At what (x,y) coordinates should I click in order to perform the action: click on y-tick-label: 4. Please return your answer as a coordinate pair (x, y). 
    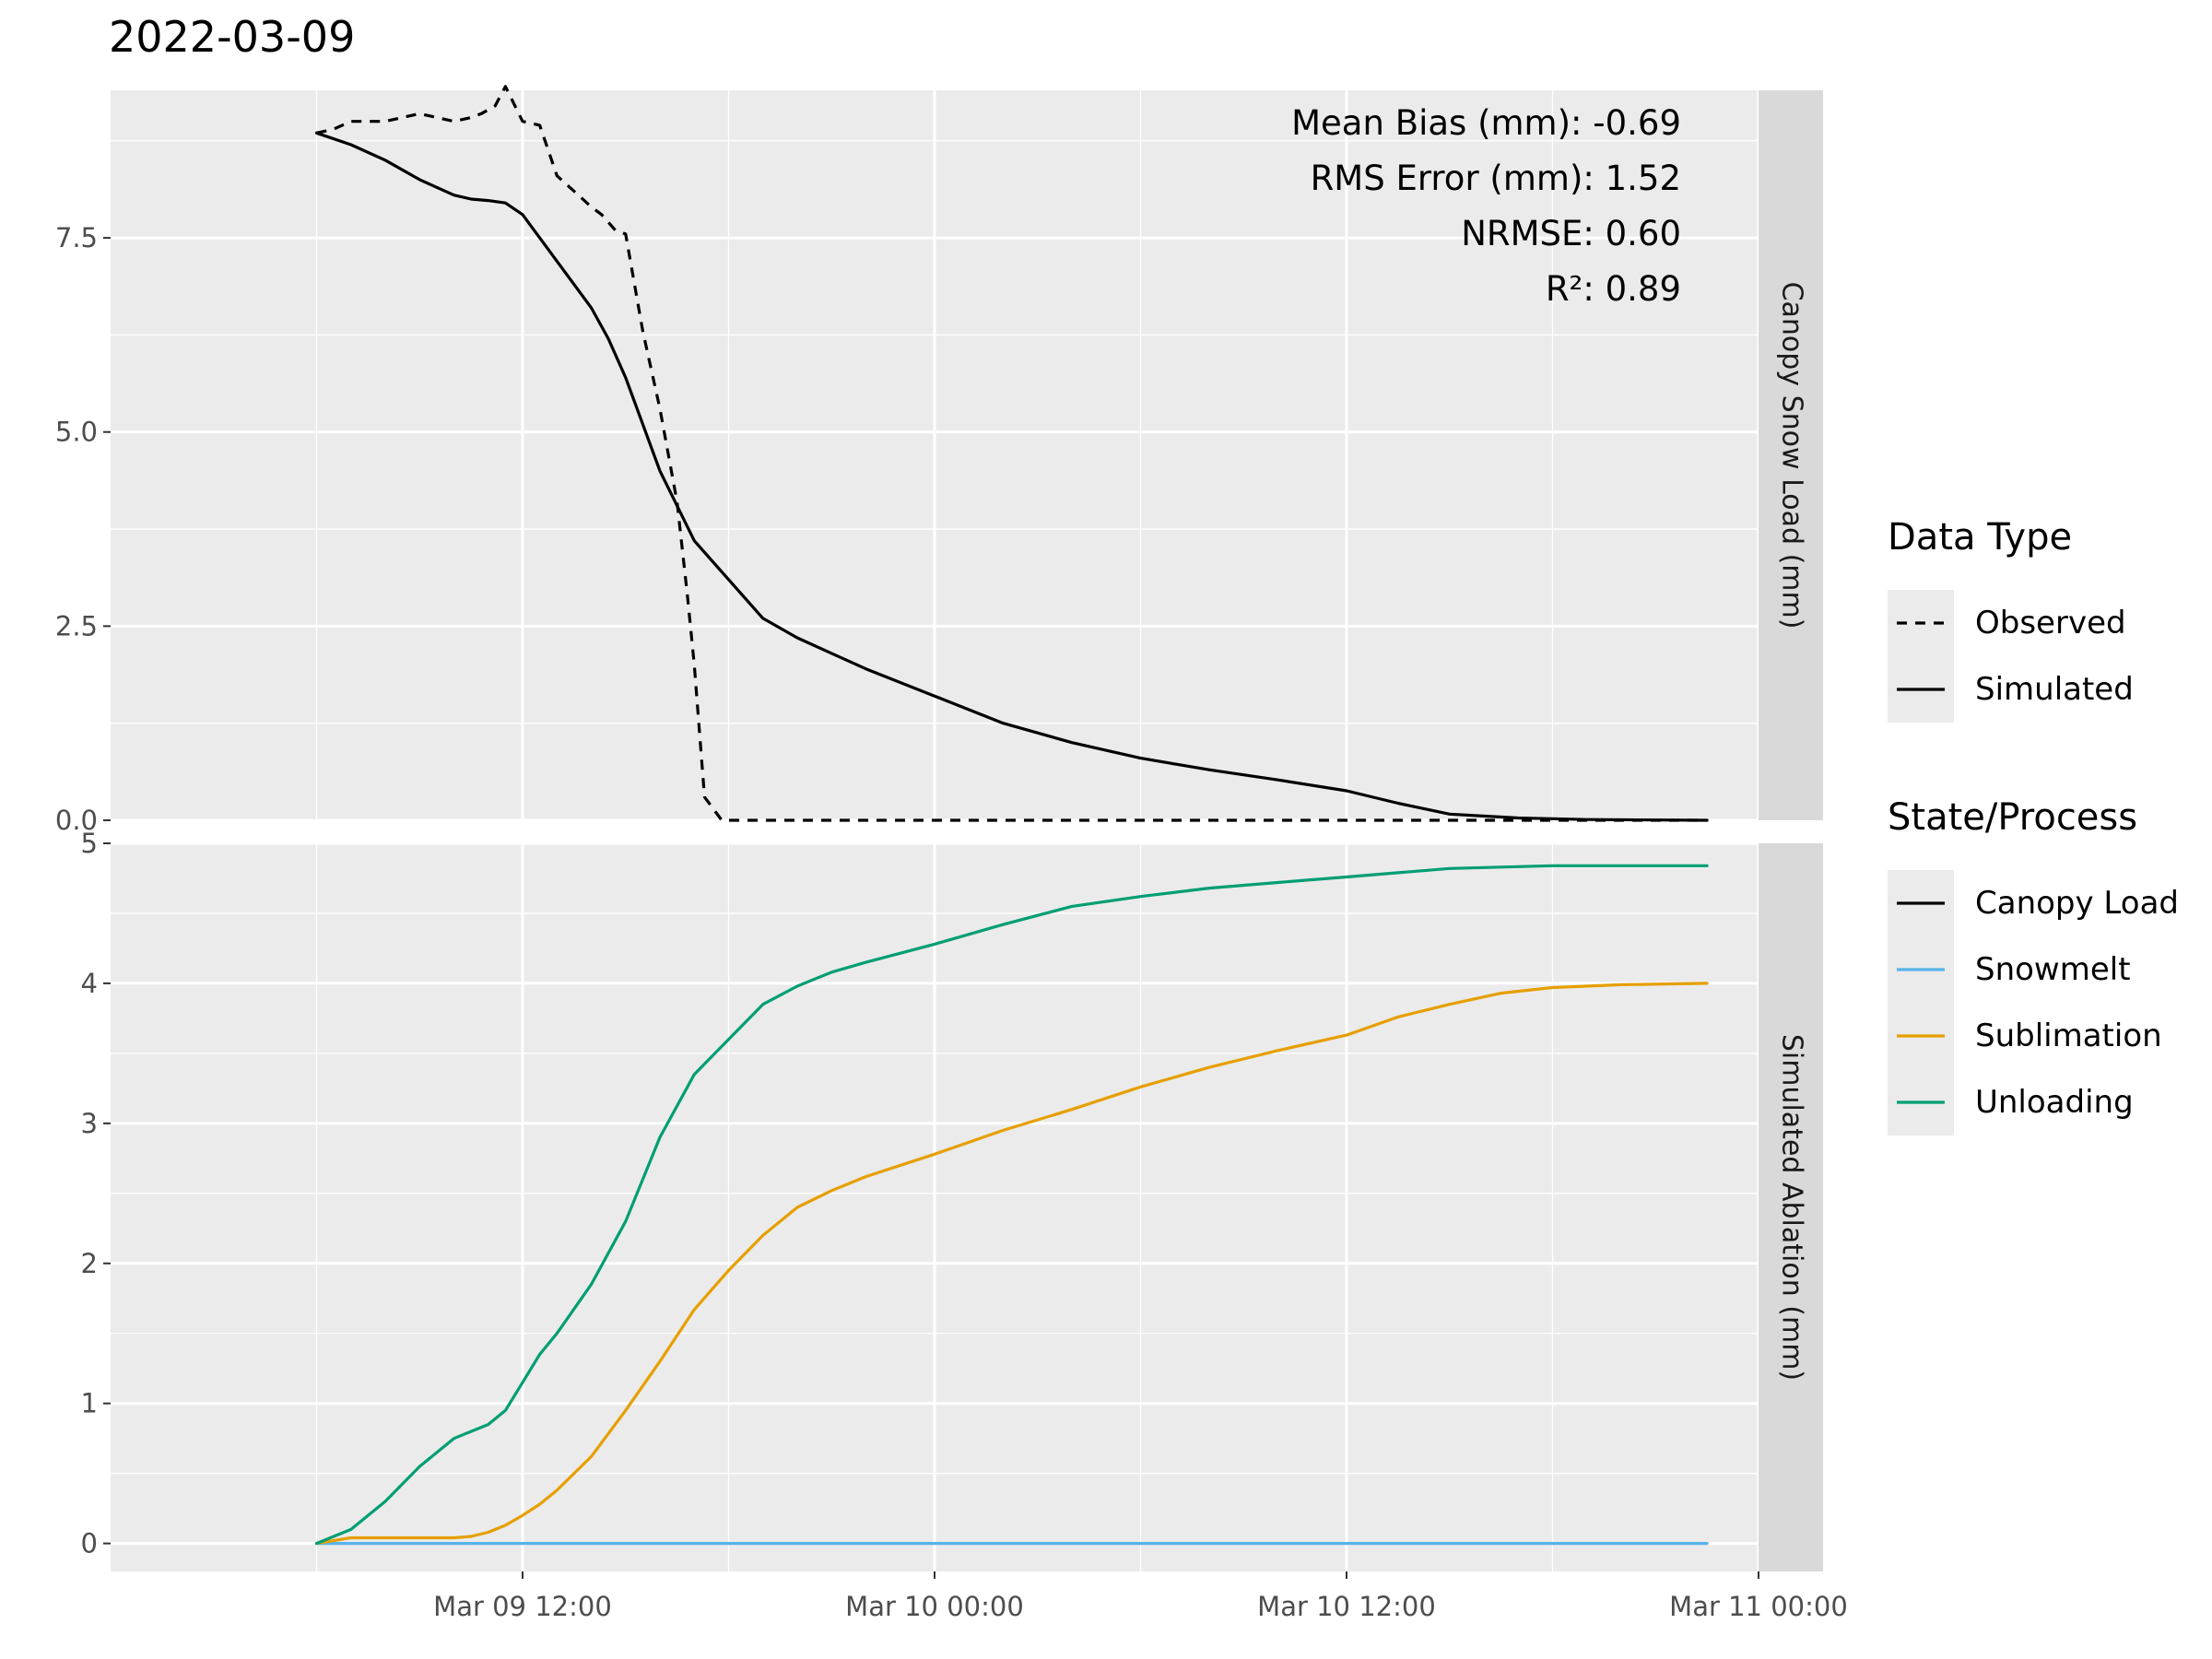
    Looking at the image, I should click on (89, 983).